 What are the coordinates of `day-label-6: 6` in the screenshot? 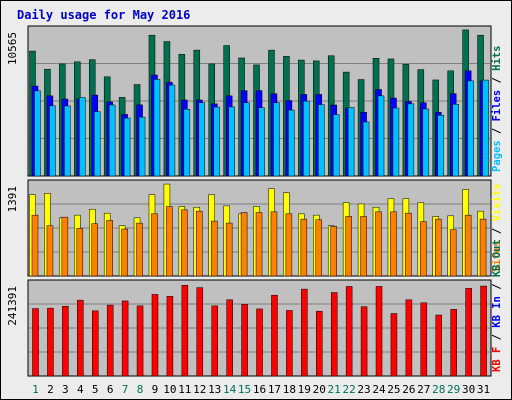 It's located at (110, 389).